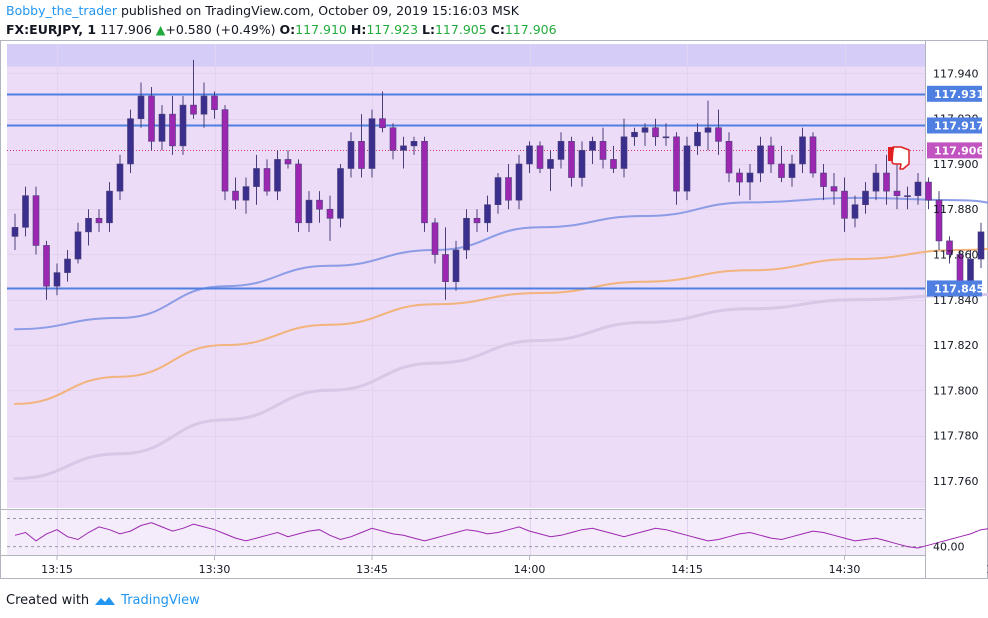  What do you see at coordinates (687, 569) in the screenshot?
I see `time-tick-label: 14:15` at bounding box center [687, 569].